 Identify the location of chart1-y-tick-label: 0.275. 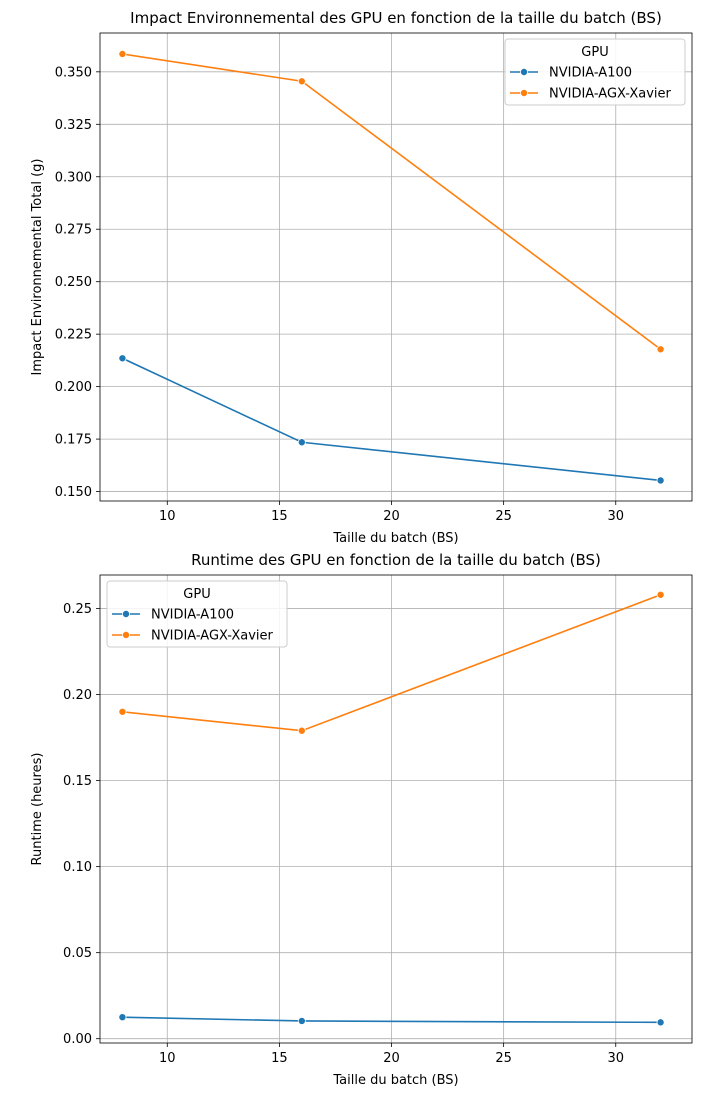
(73, 230).